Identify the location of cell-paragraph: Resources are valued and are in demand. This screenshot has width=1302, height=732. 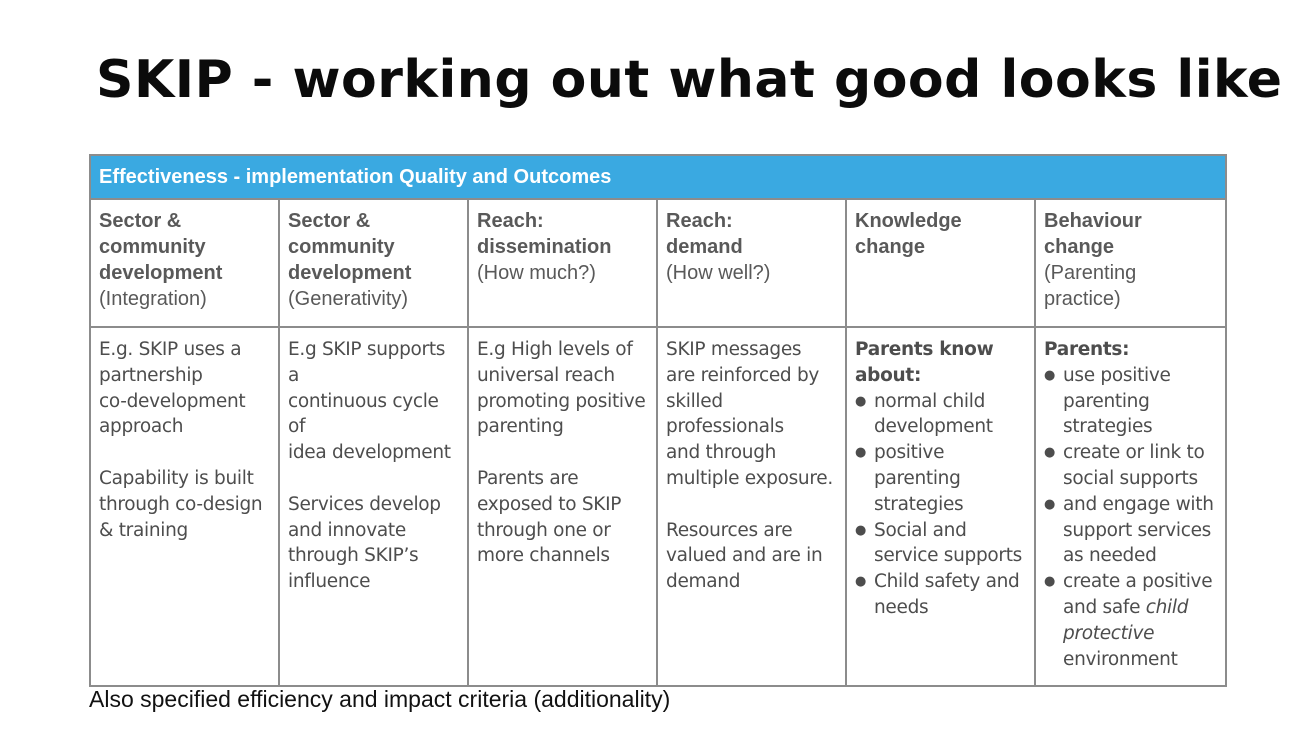
(744, 556).